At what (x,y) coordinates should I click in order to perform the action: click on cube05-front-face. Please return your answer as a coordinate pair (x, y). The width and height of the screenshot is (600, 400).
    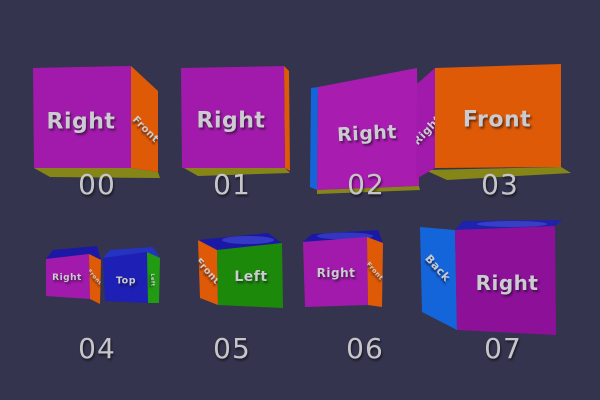
    Looking at the image, I should click on (250, 275).